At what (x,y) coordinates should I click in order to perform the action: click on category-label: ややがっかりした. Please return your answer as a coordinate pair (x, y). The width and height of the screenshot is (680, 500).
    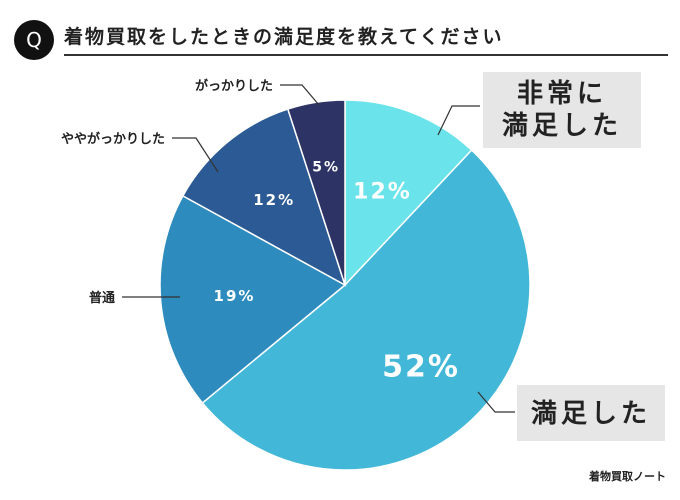
    Looking at the image, I should click on (113, 139).